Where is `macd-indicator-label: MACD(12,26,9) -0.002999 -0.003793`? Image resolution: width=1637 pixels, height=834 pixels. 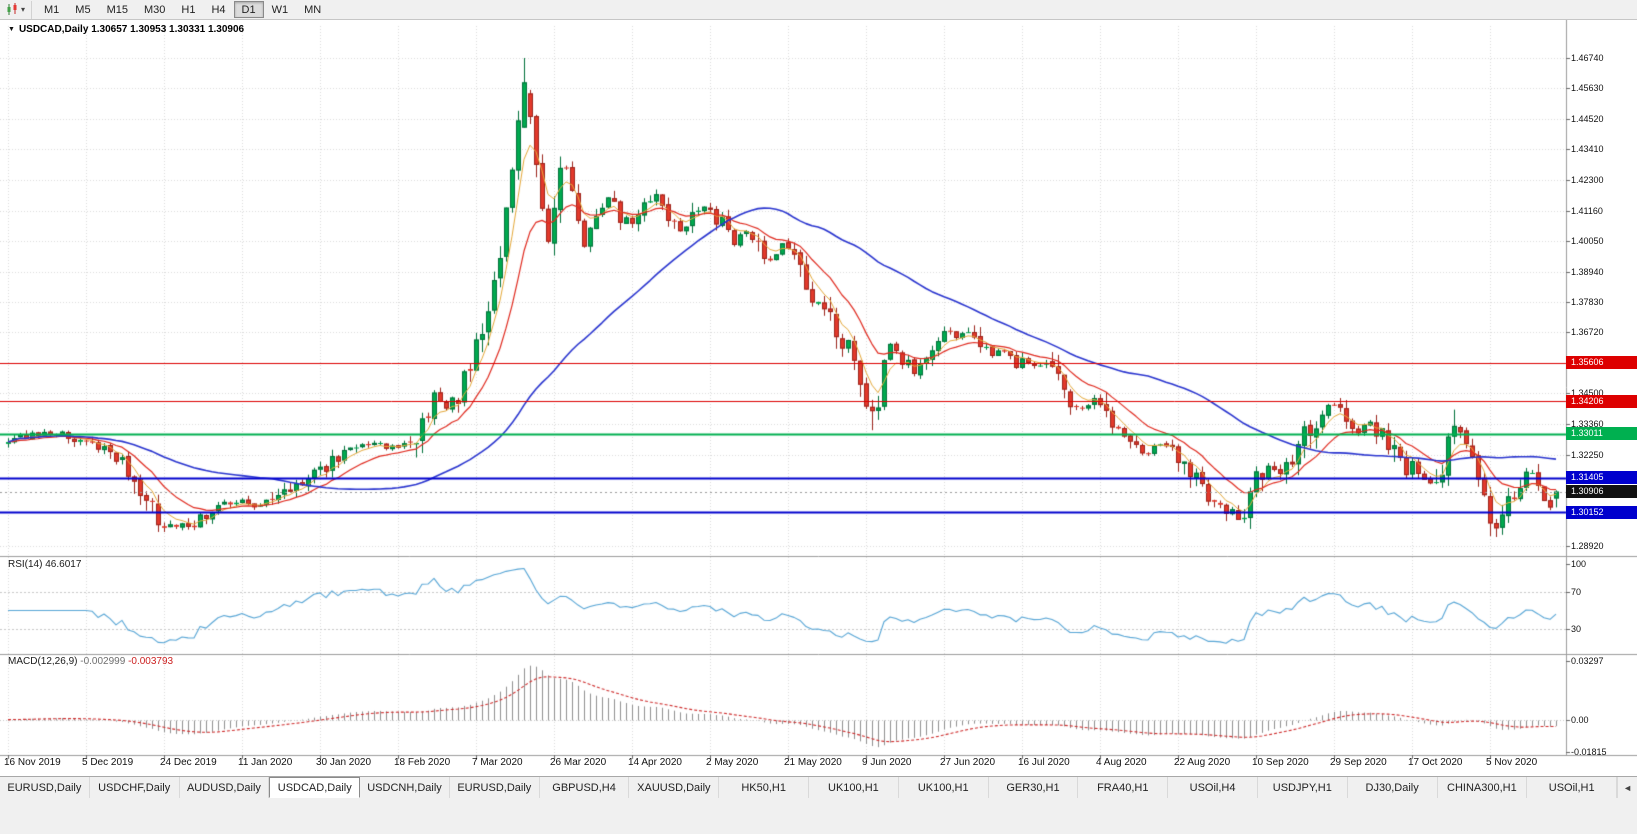 macd-indicator-label: MACD(12,26,9) -0.002999 -0.003793 is located at coordinates (90, 661).